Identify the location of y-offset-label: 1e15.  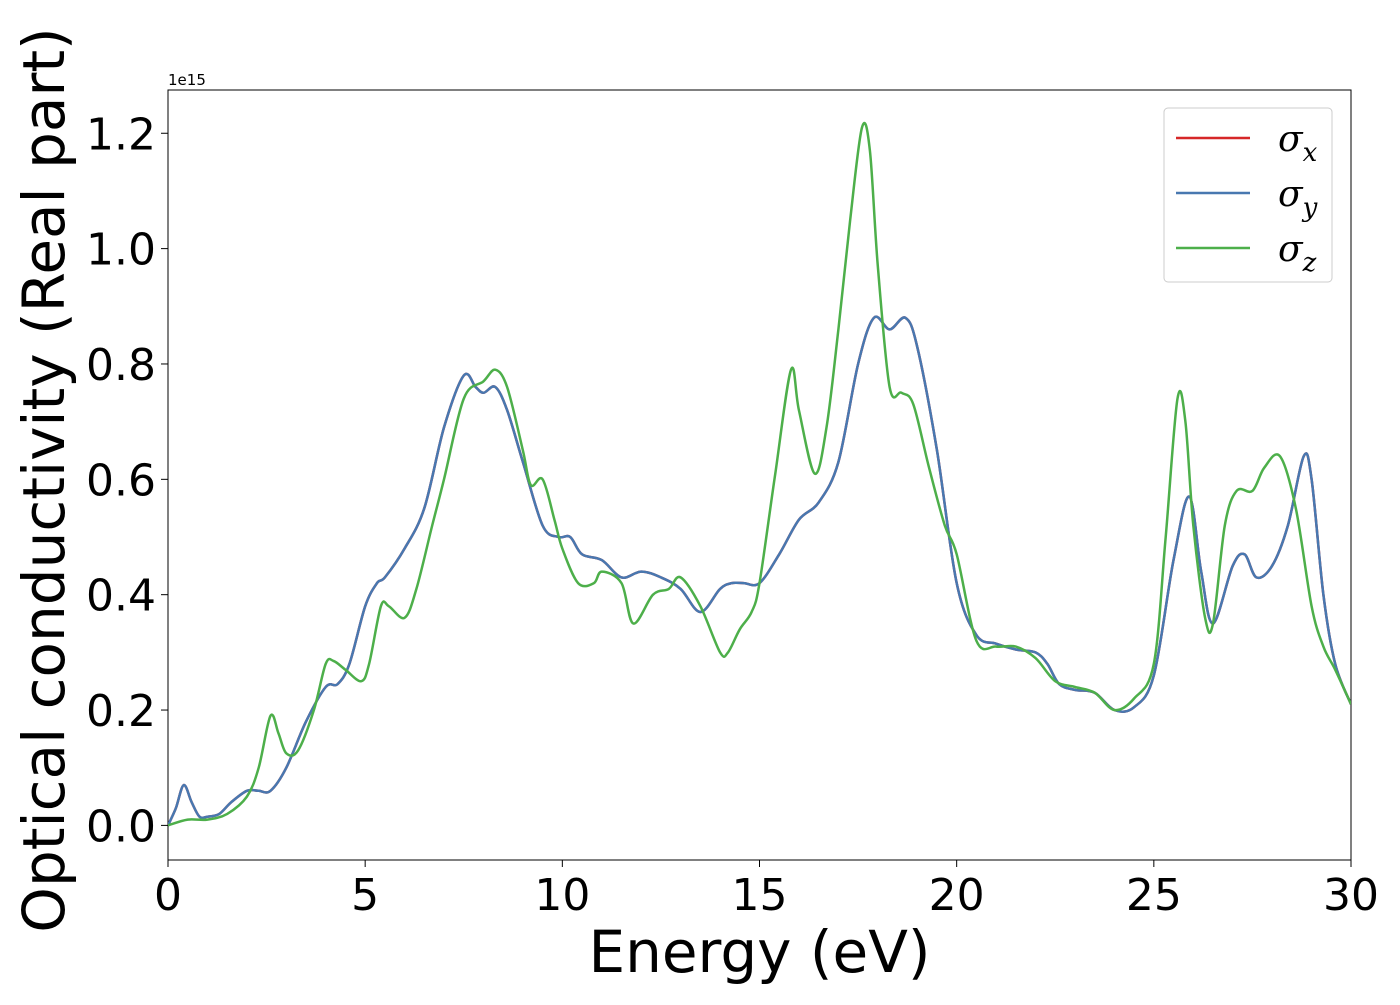
(187, 80).